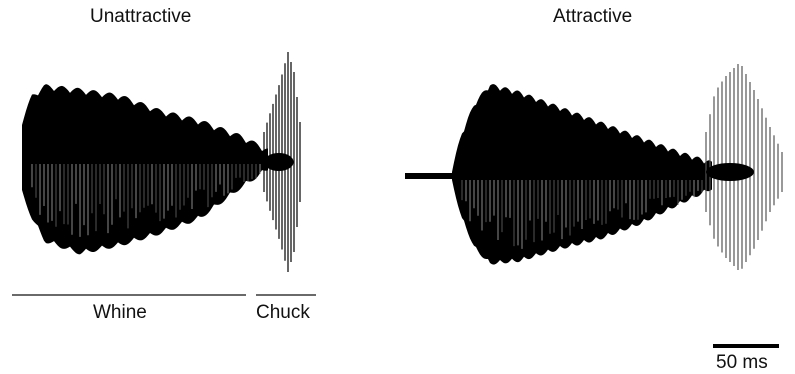  I want to click on attractive-chuck-waveform, so click(744, 167).